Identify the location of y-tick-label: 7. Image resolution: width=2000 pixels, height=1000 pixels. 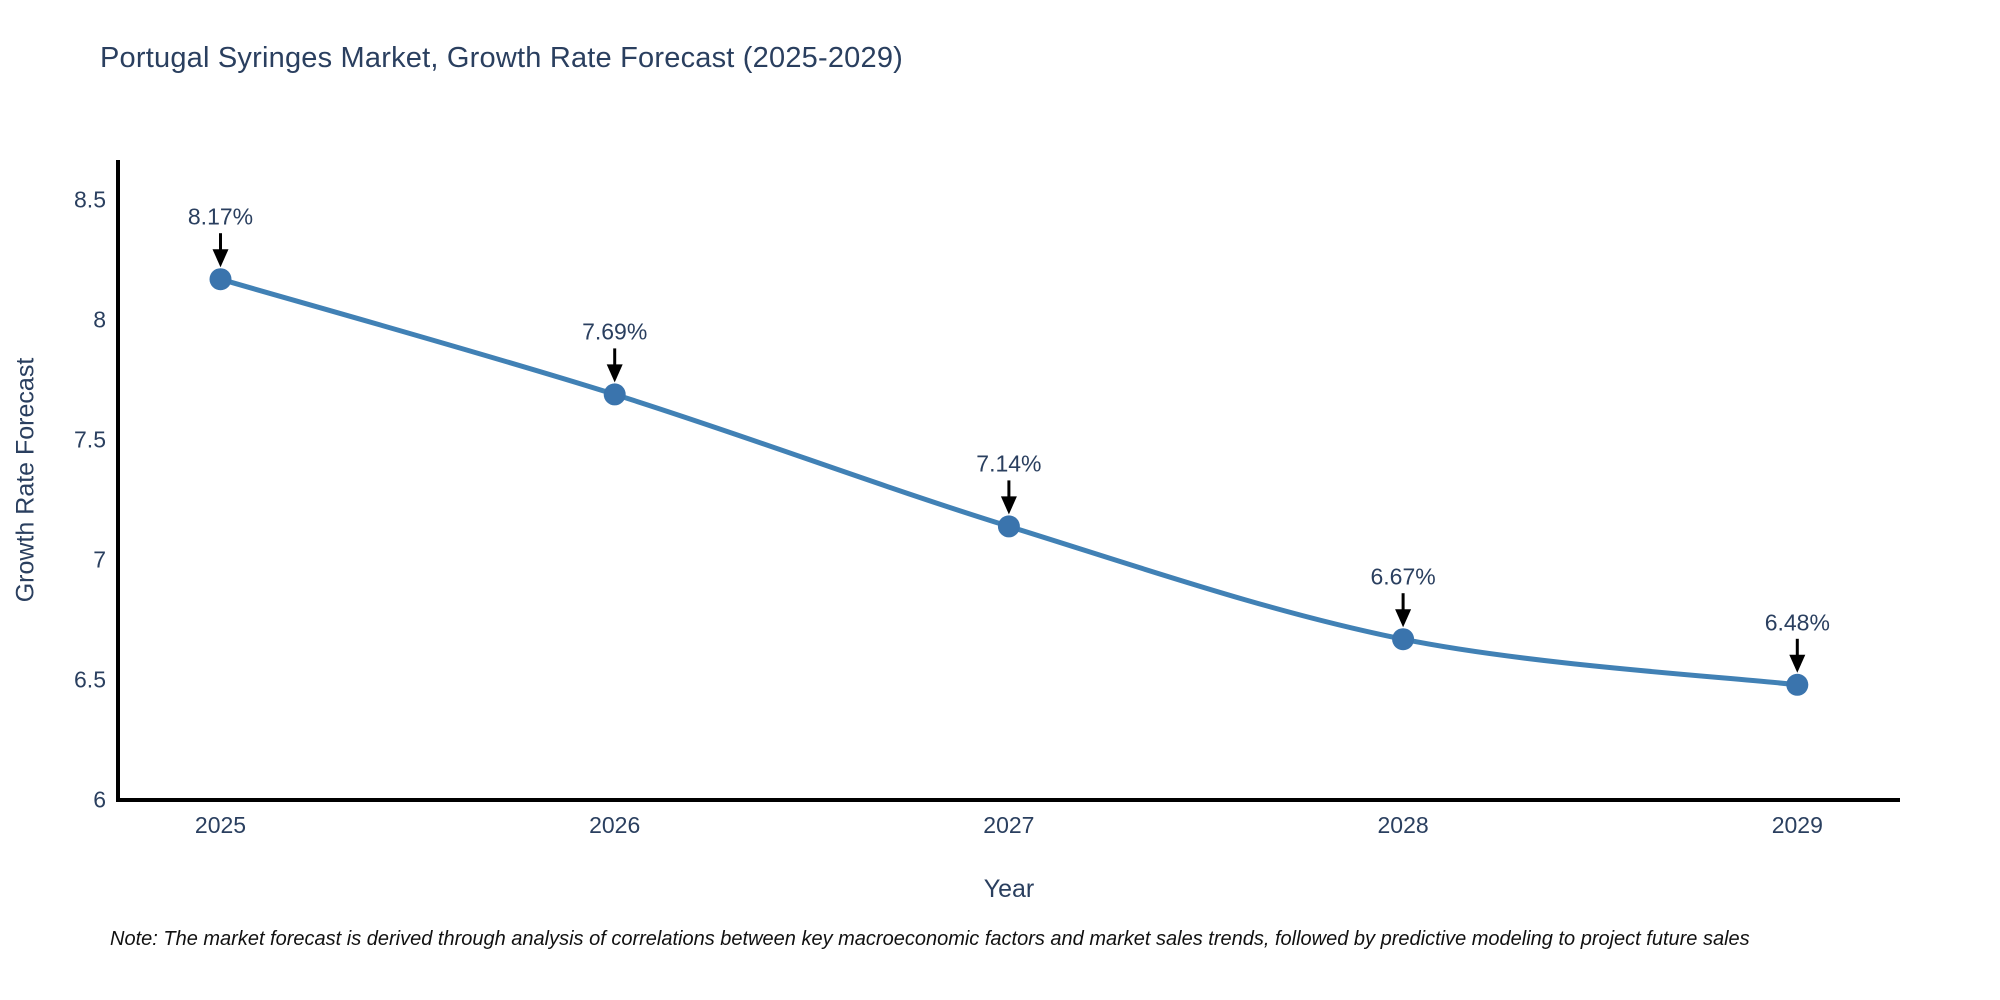
(99, 559).